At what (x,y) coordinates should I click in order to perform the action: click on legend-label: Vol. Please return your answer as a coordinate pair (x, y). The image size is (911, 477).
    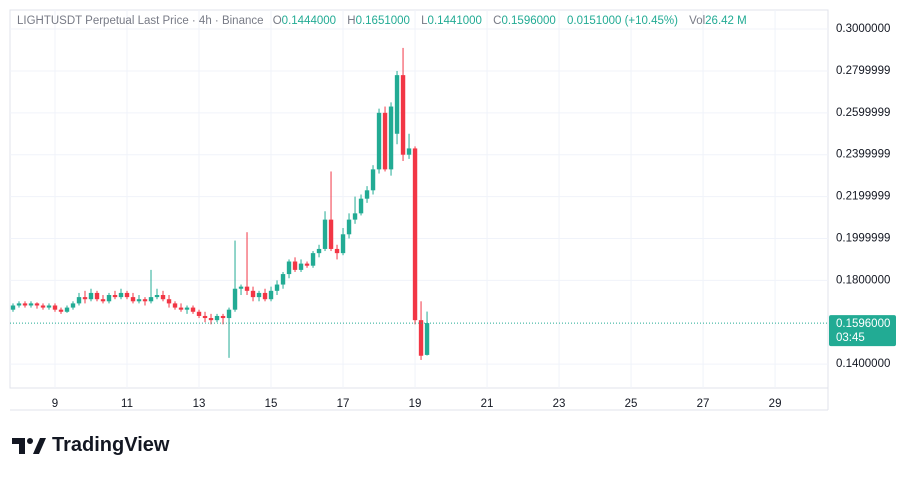
    Looking at the image, I should click on (697, 21).